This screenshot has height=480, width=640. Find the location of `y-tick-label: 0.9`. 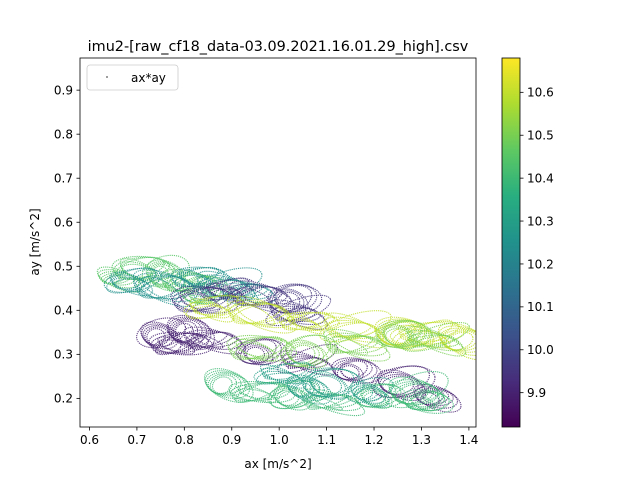

y-tick-label: 0.9 is located at coordinates (63, 90).